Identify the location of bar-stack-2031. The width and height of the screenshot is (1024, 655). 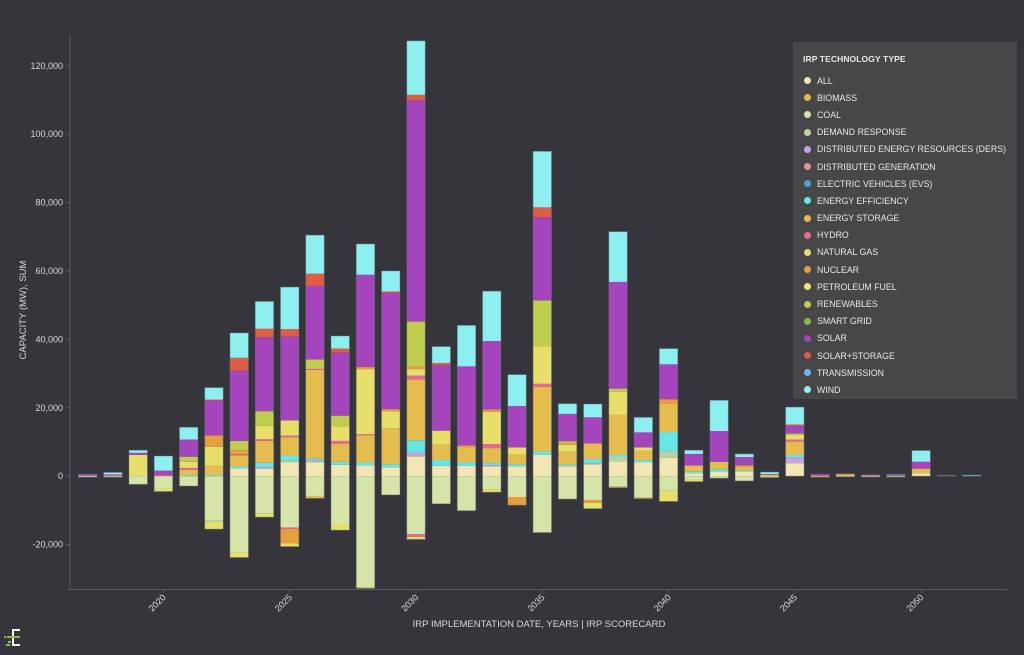
(441, 425).